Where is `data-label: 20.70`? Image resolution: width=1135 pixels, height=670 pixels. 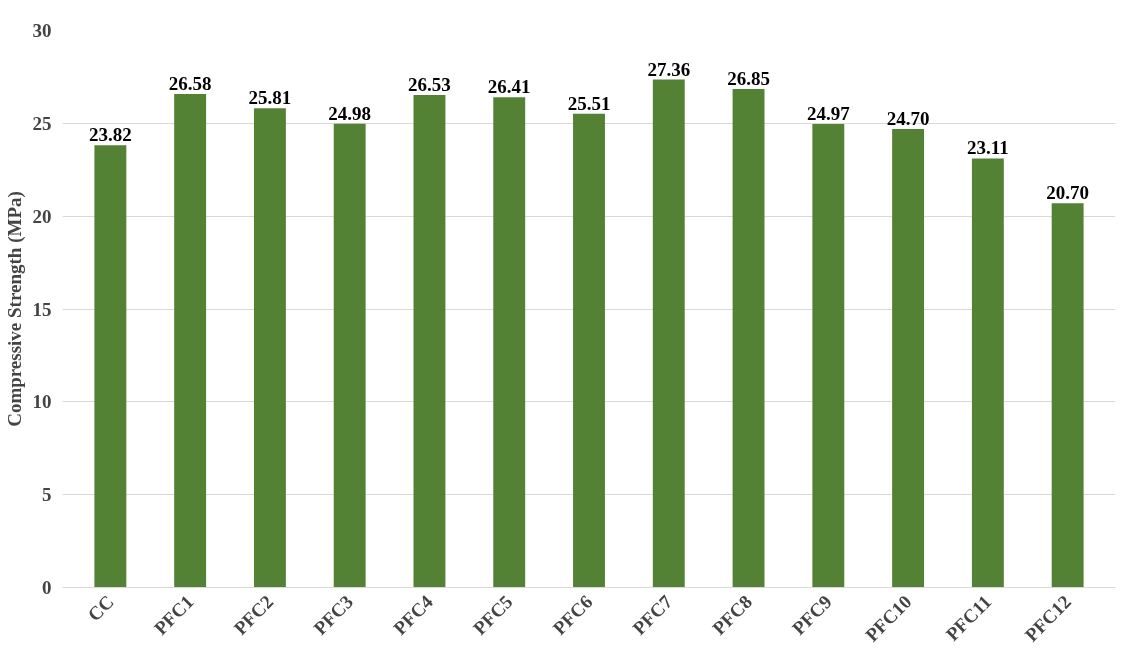
data-label: 20.70 is located at coordinates (1068, 193).